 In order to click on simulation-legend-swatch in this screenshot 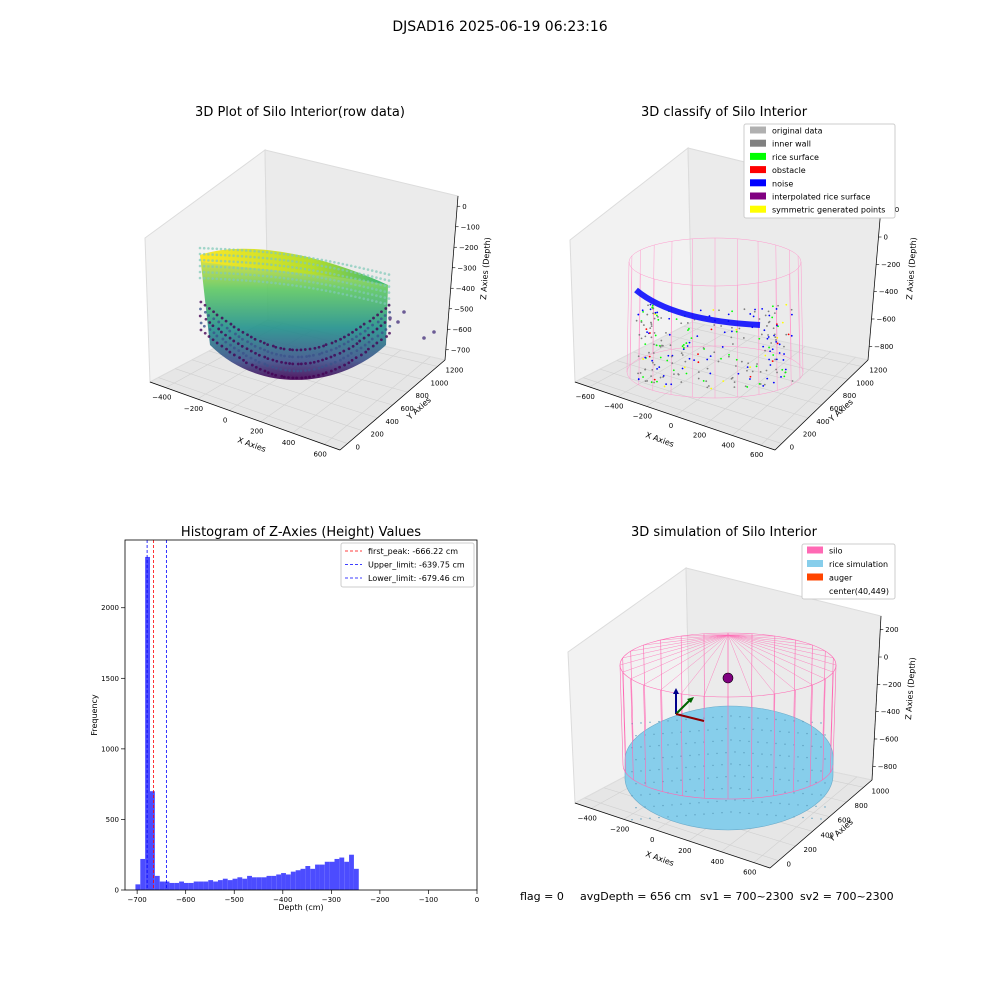, I will do `click(815, 563)`.